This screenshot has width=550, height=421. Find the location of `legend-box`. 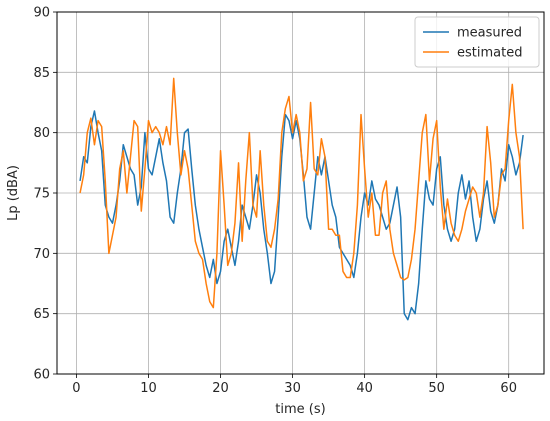

legend-box is located at coordinates (477, 42).